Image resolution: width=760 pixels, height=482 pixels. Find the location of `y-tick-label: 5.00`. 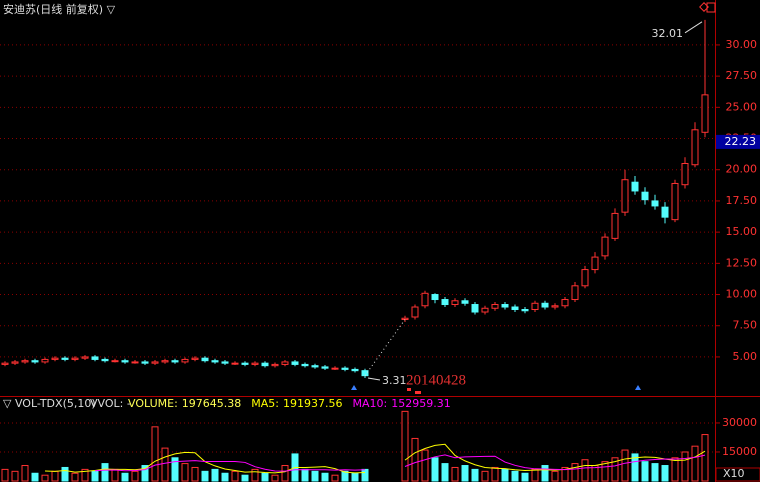

y-tick-label: 5.00 is located at coordinates (745, 356).